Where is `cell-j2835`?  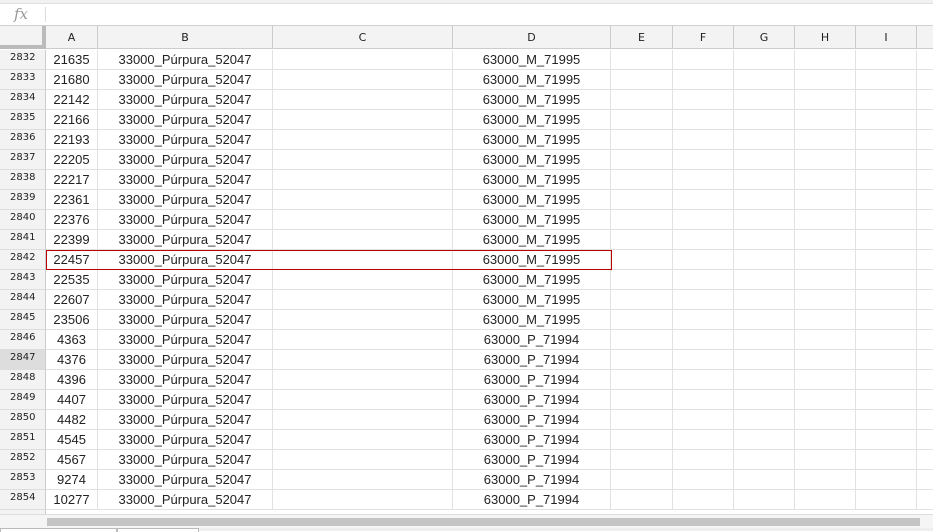
cell-j2835 is located at coordinates (925, 120).